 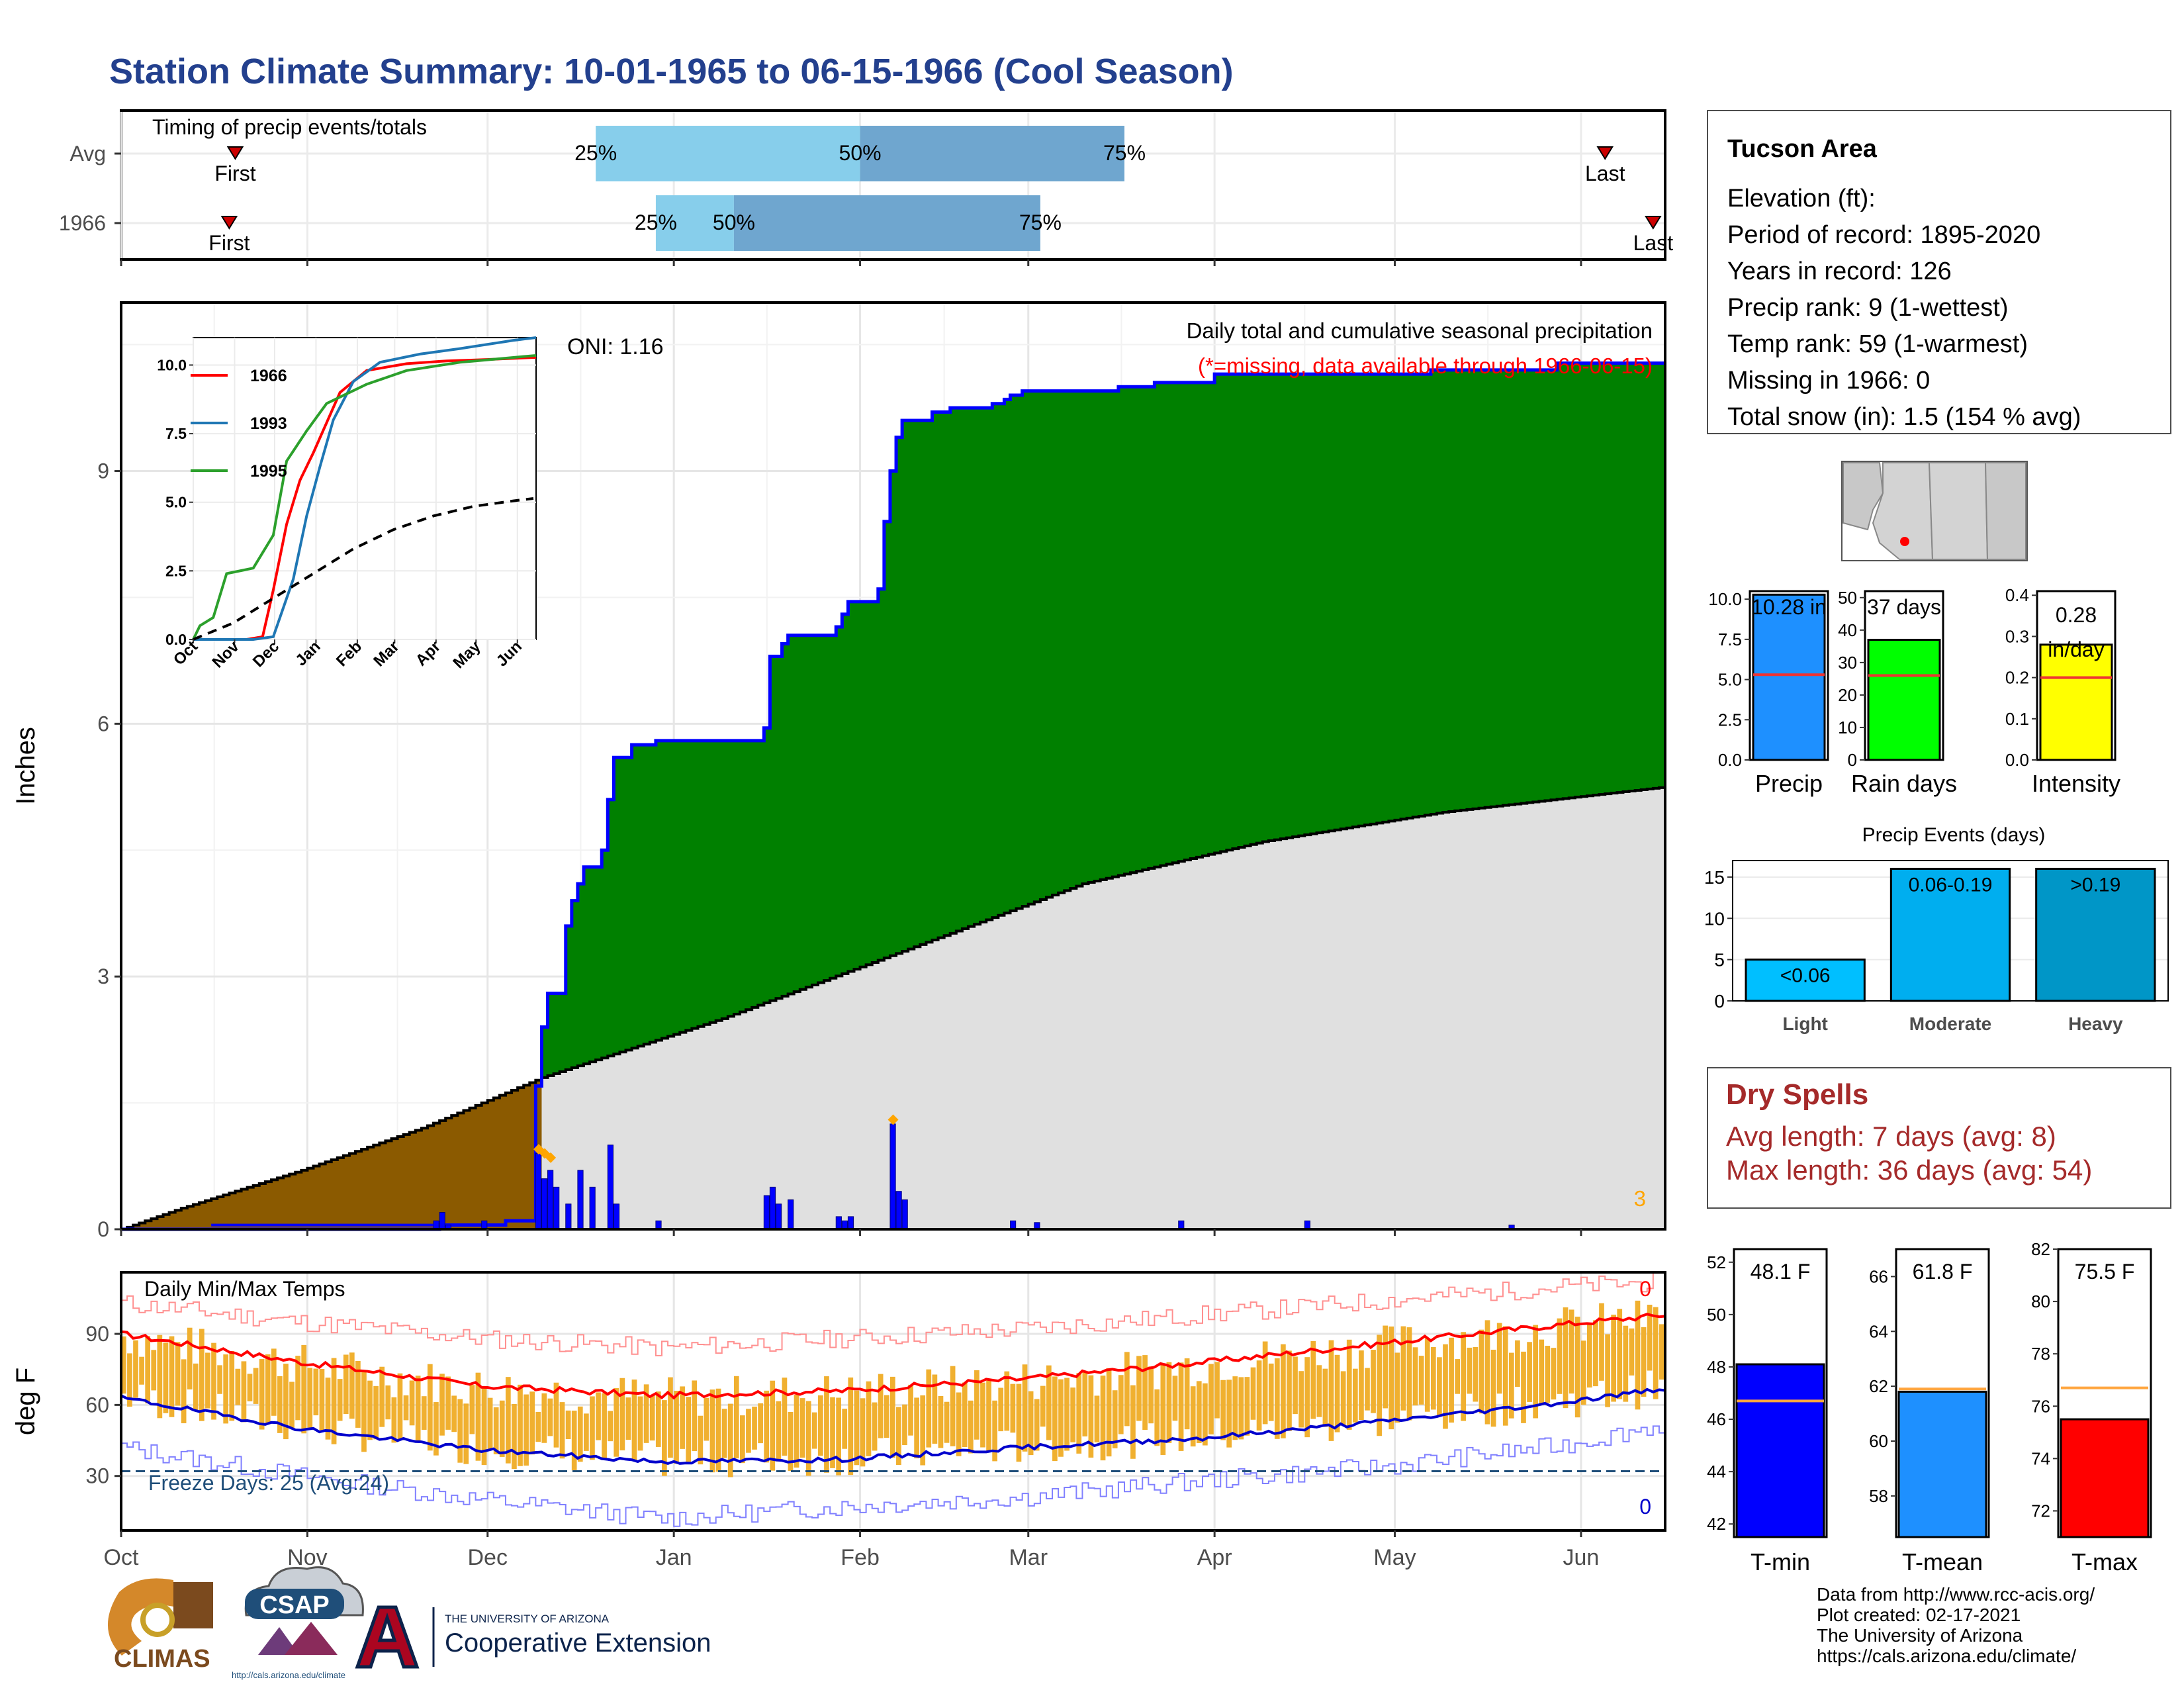 What do you see at coordinates (1852, 760) in the screenshot?
I see `summary-y-tick-label: 0` at bounding box center [1852, 760].